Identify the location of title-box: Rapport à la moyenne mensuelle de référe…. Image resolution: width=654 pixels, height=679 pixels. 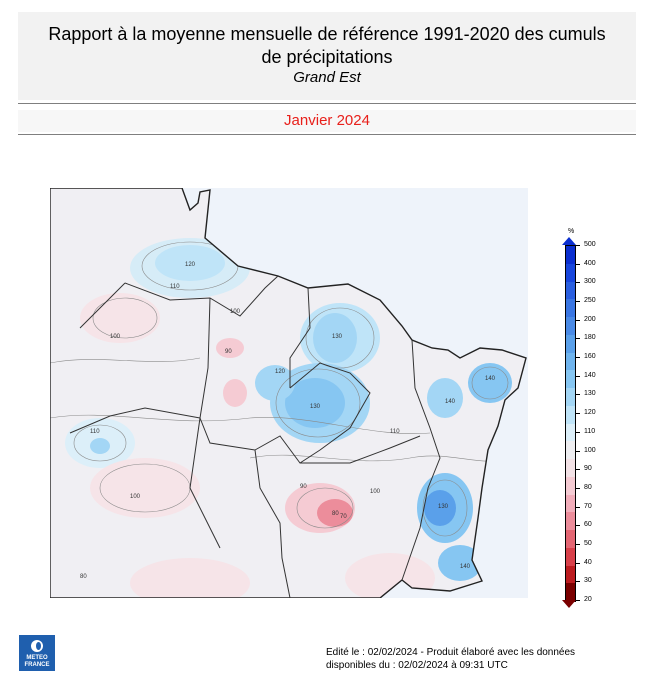
(327, 56).